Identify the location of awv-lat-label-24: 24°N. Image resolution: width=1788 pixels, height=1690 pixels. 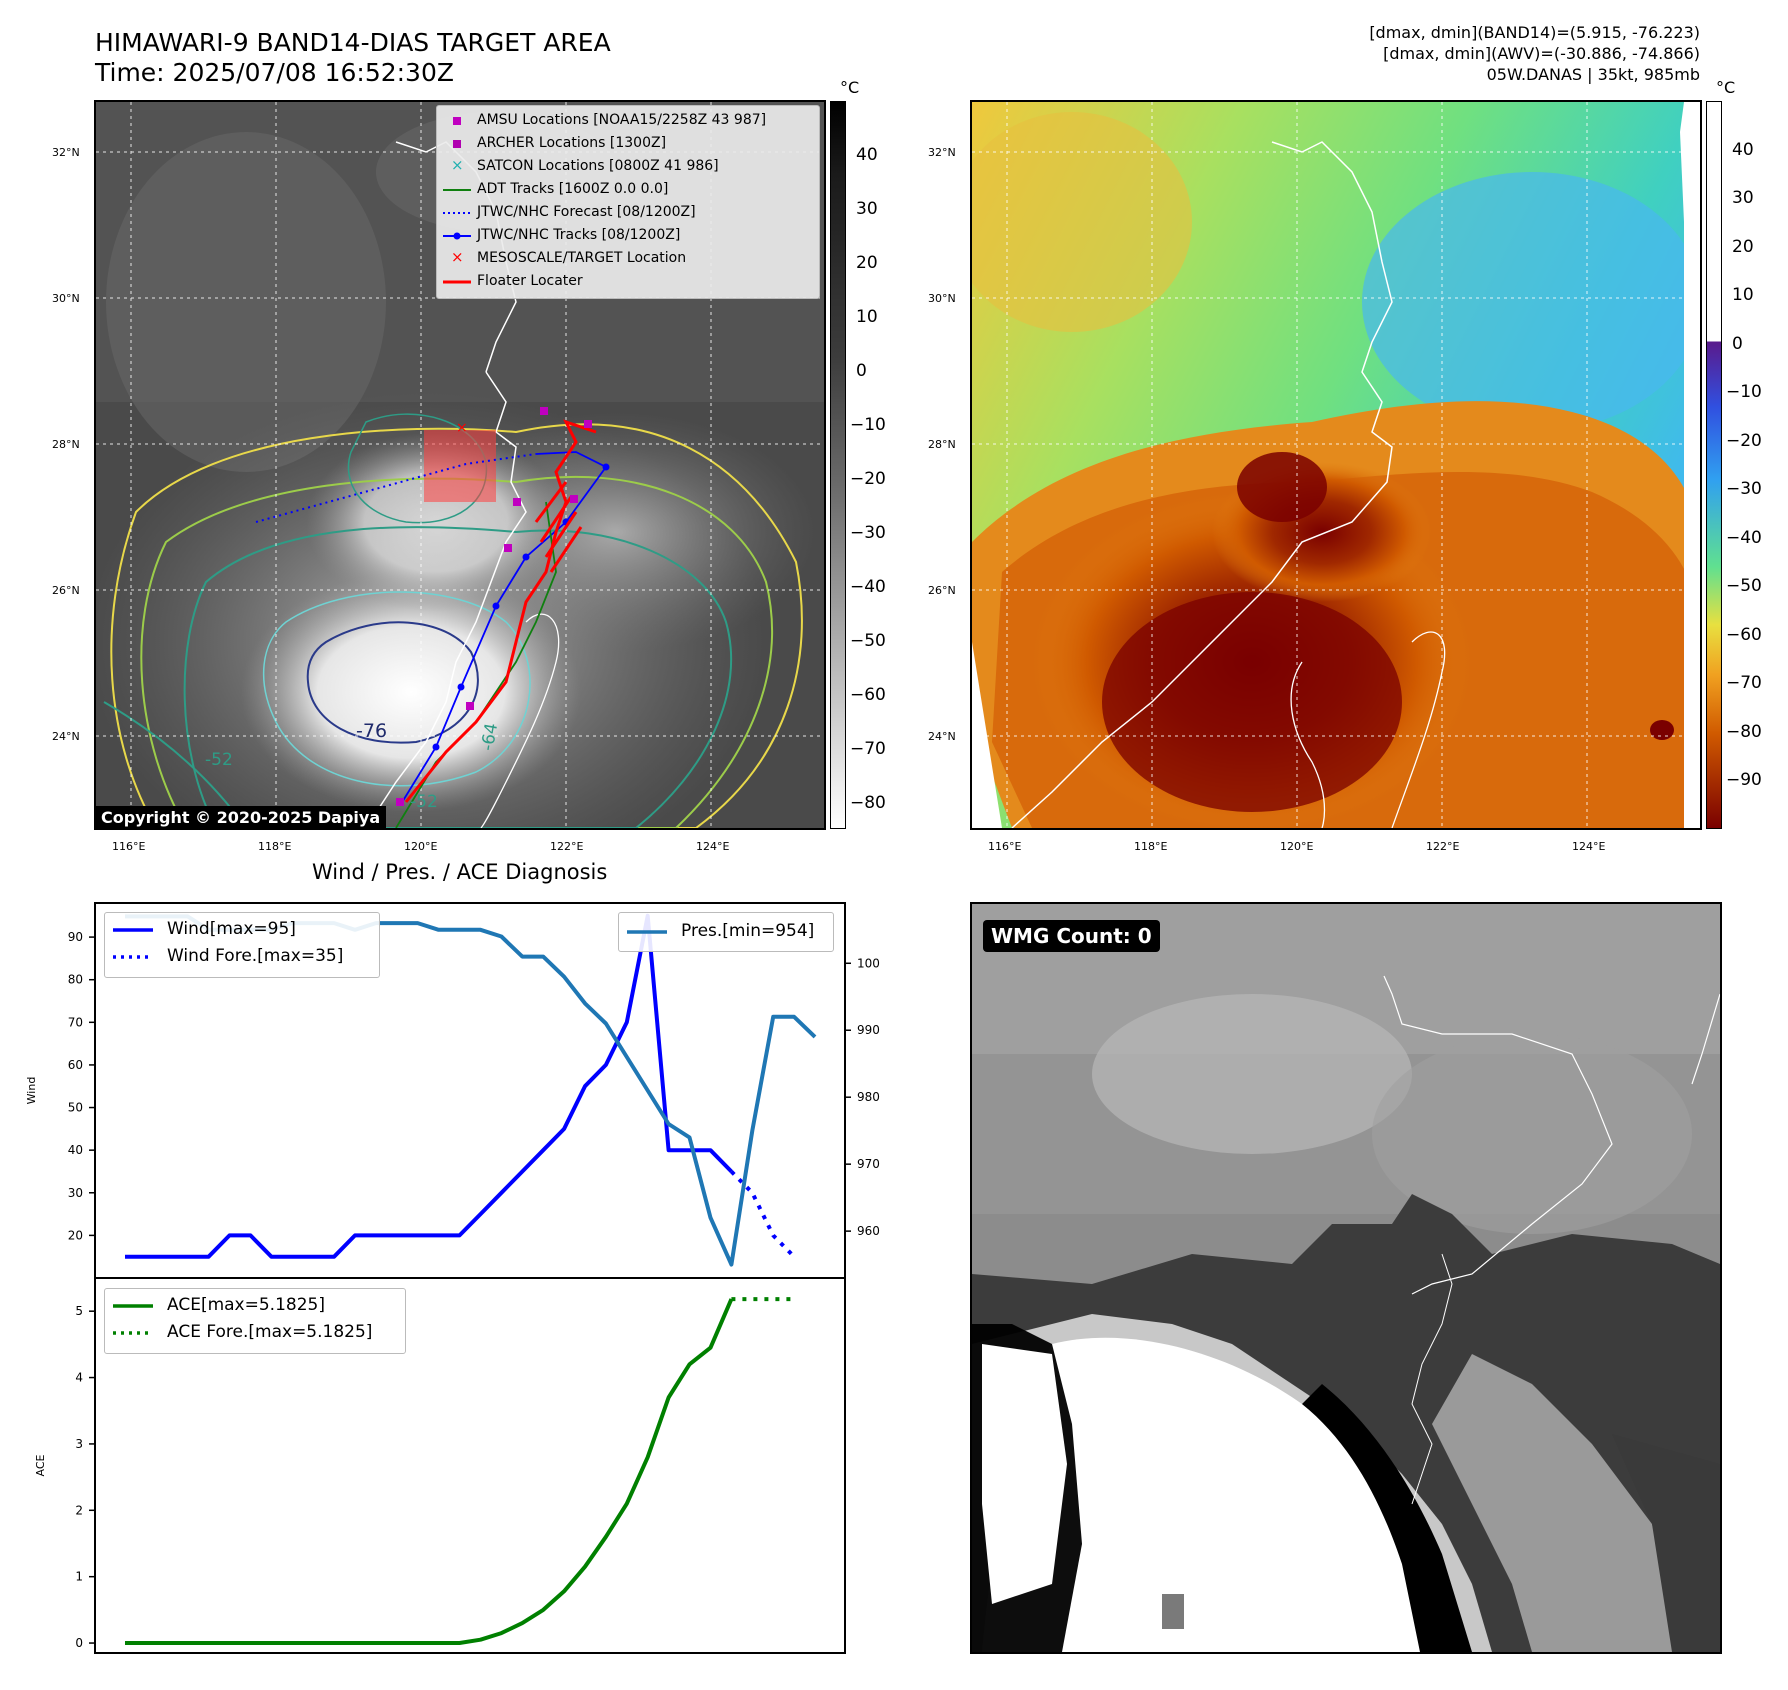
(942, 736).